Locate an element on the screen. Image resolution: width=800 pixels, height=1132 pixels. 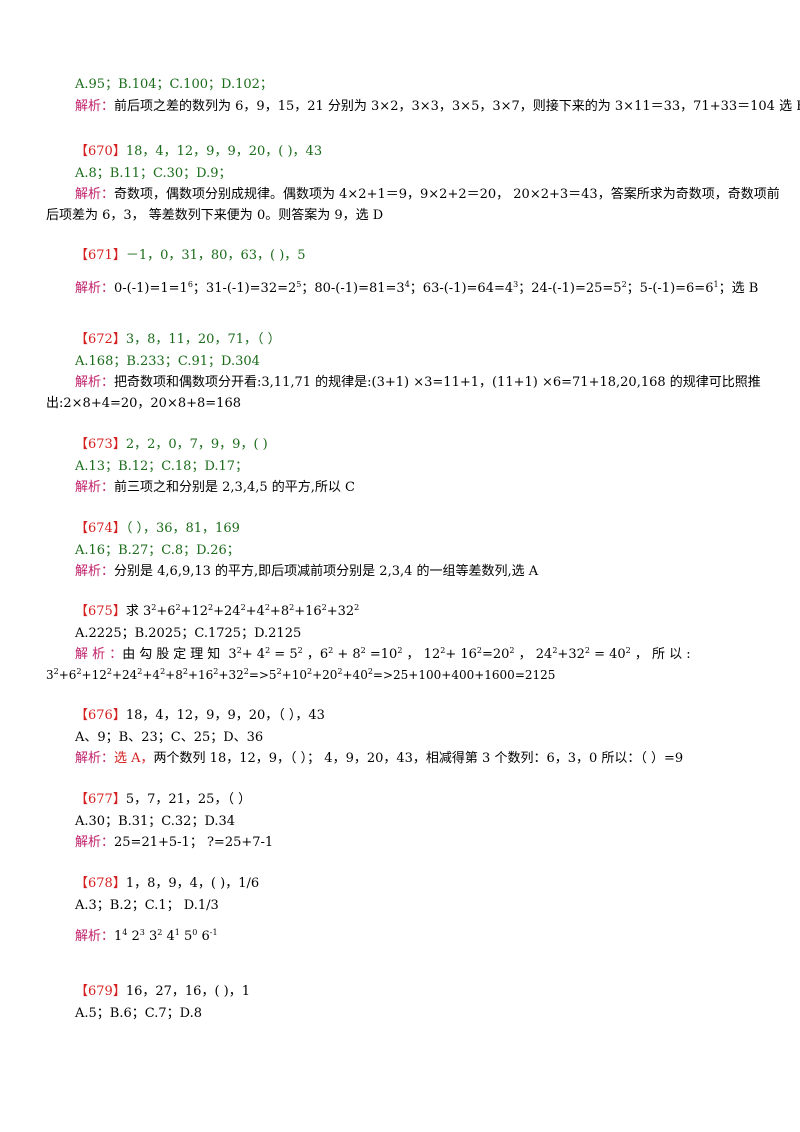
q672-options: A.168；B.233；C.91；D.304 is located at coordinates (167, 361).